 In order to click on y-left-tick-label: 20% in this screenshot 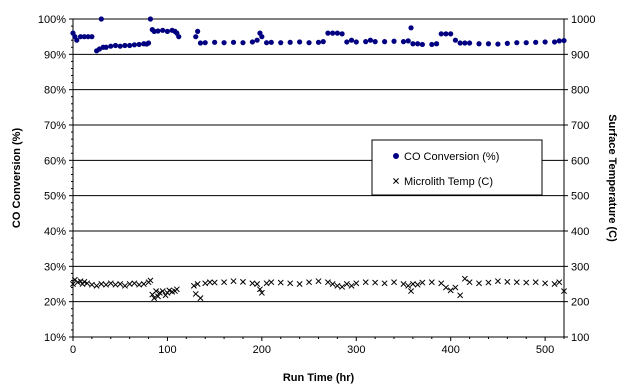, I will do `click(55, 303)`.